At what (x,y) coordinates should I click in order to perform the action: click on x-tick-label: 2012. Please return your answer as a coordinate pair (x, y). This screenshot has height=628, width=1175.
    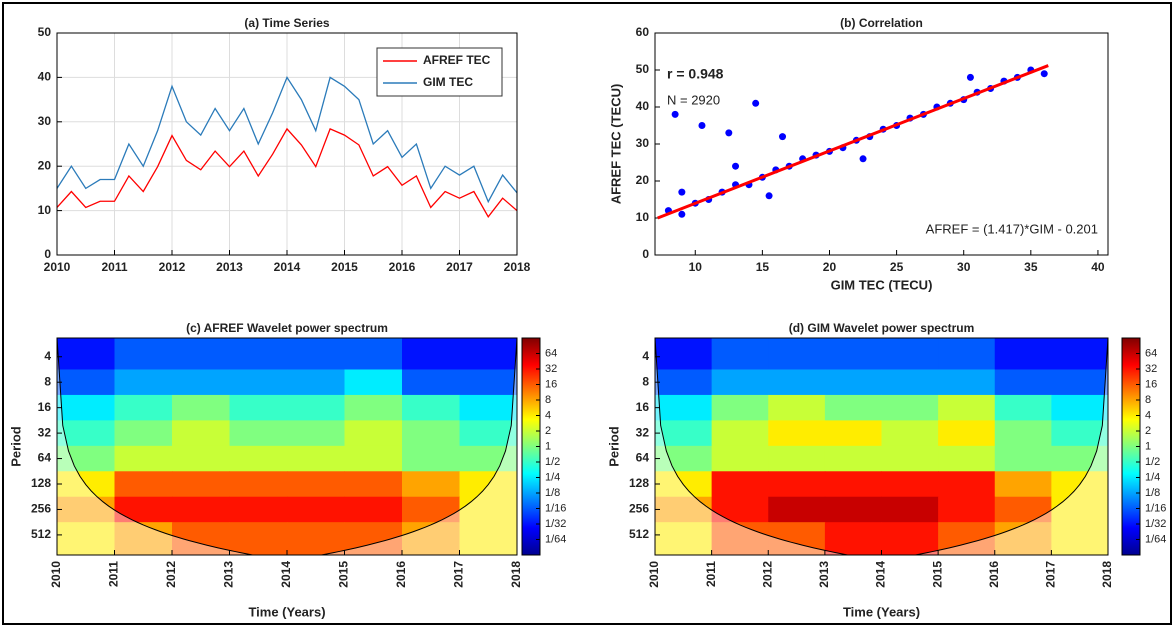
    Looking at the image, I should click on (767, 574).